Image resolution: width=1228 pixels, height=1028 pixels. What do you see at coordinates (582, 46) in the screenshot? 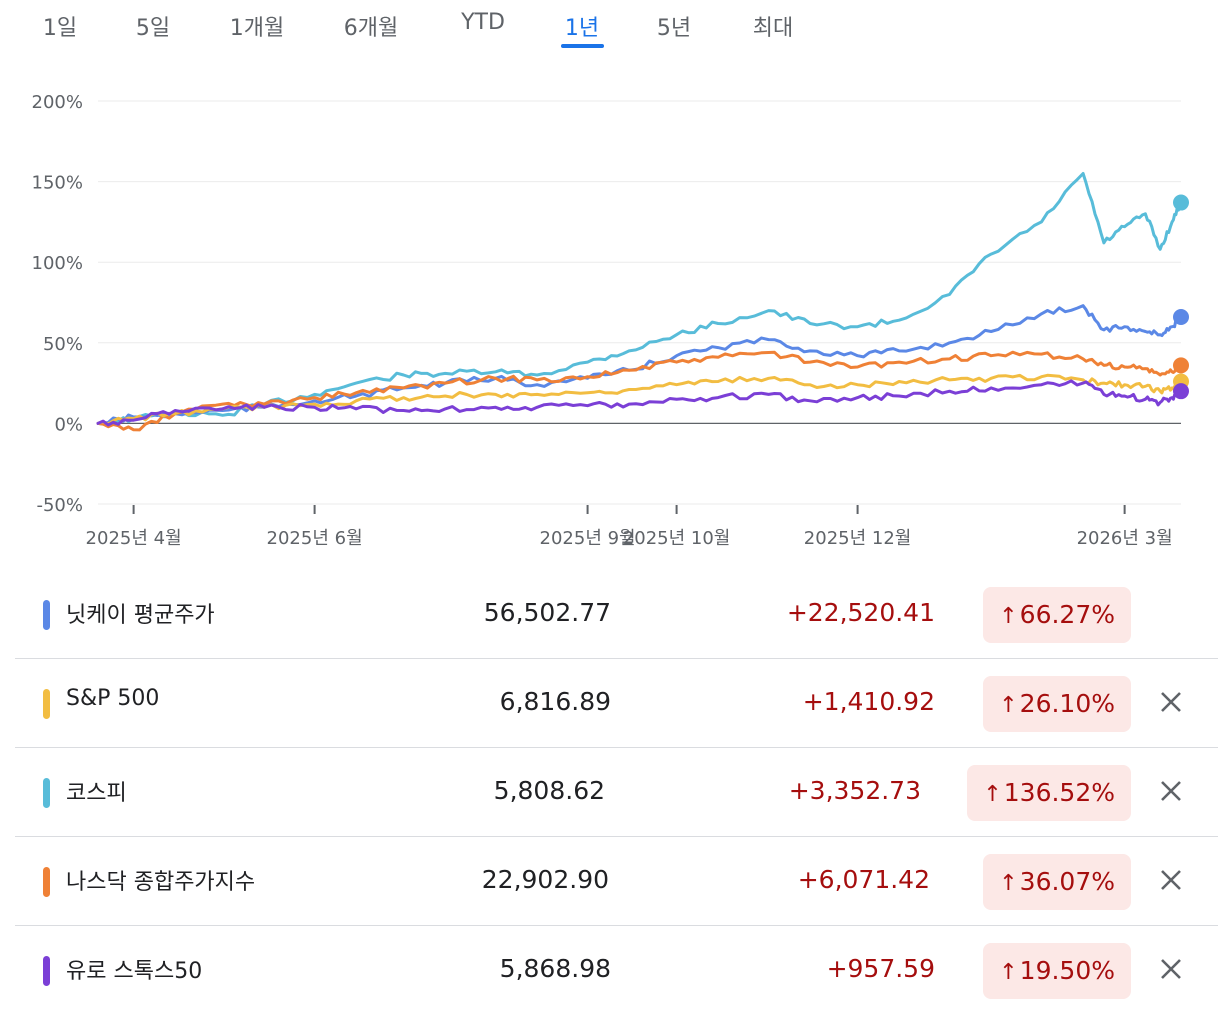
I see `active-tab-indicator` at bounding box center [582, 46].